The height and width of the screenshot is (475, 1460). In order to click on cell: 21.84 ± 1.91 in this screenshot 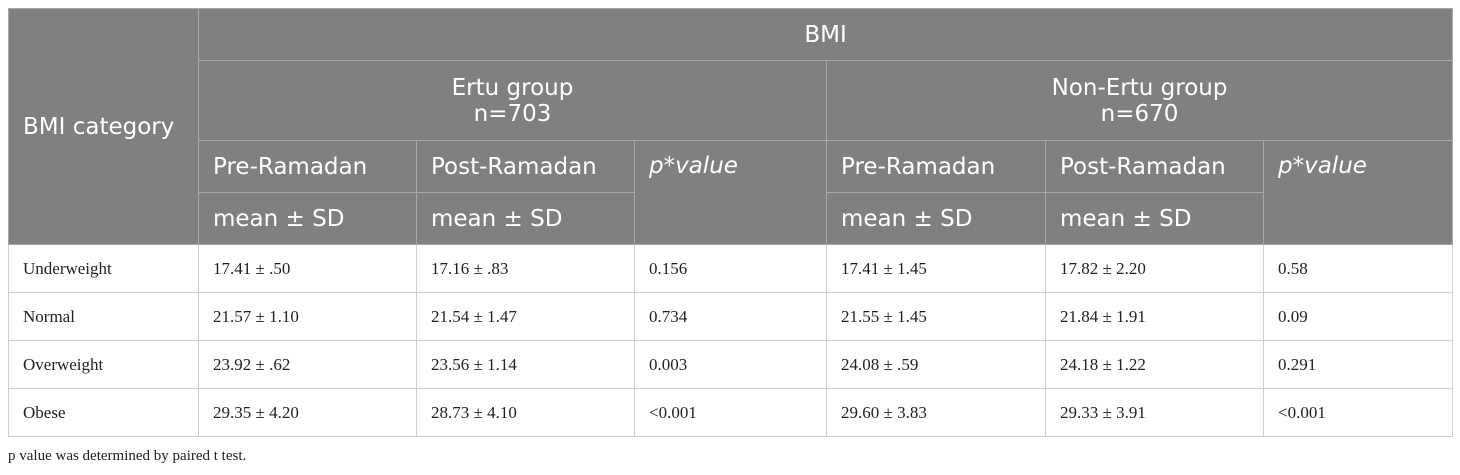, I will do `click(1154, 316)`.